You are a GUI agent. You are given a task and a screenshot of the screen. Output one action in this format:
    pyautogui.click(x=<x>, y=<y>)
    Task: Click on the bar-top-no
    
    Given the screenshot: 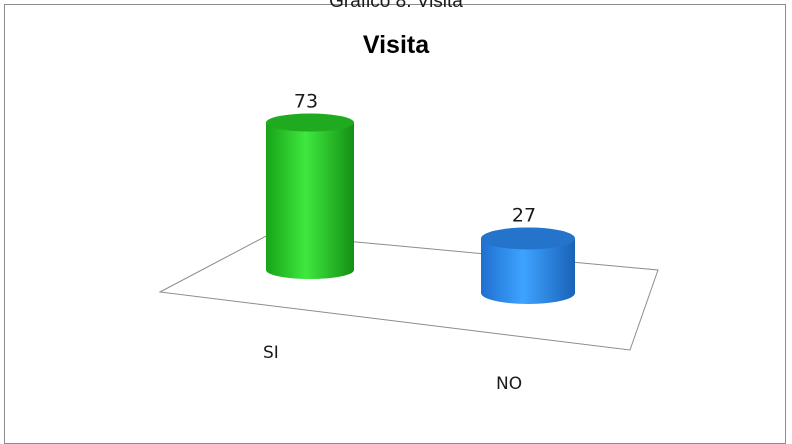 What is the action you would take?
    pyautogui.click(x=528, y=238)
    